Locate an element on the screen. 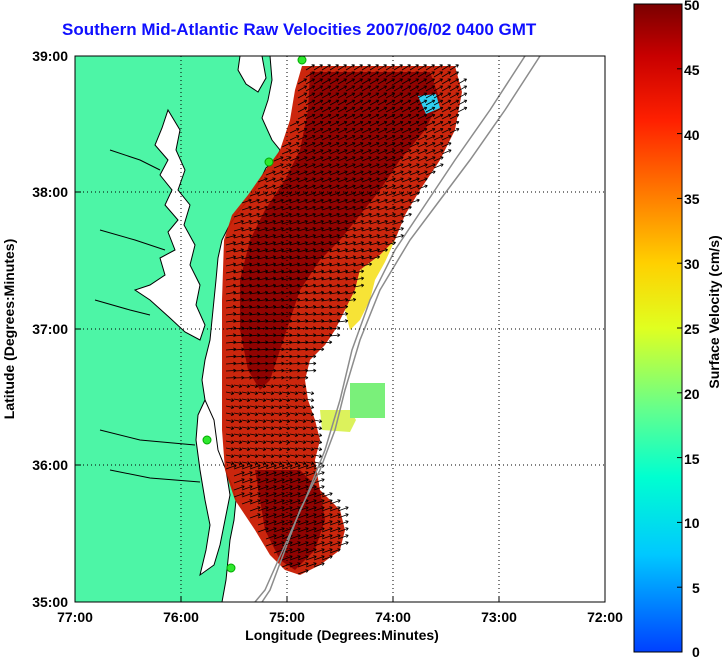  y-tick-label: 38:00 is located at coordinates (50, 192).